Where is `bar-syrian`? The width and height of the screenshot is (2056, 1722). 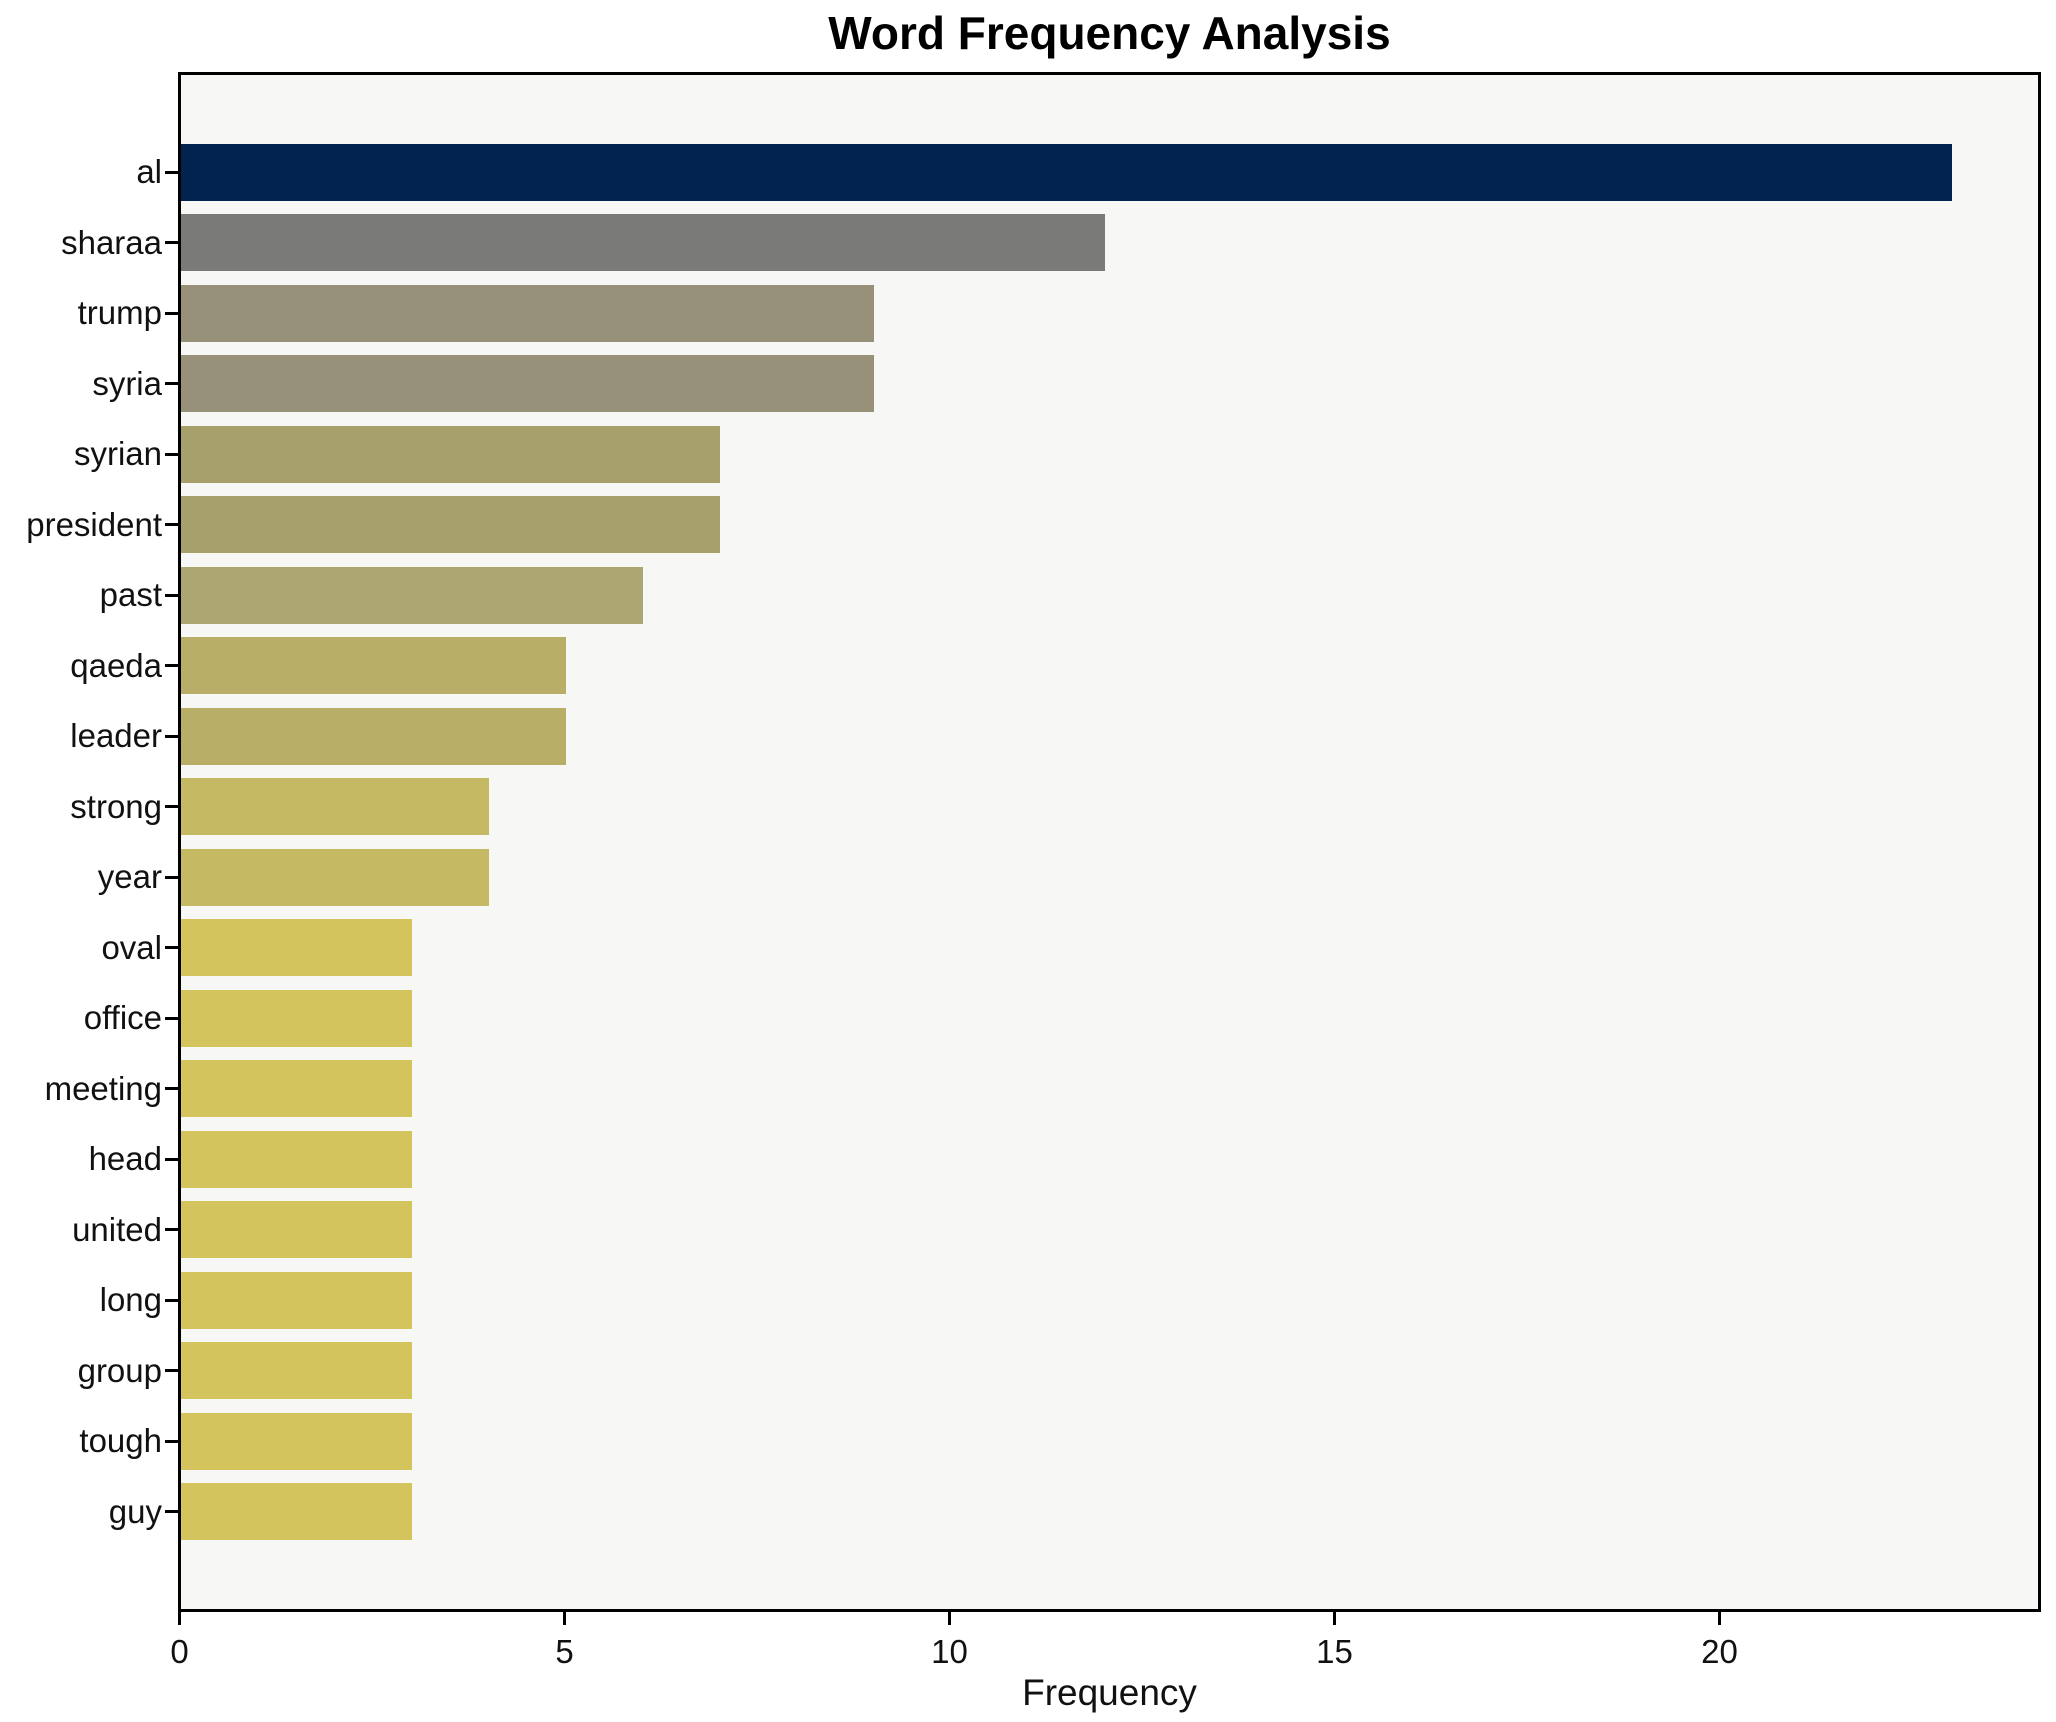
bar-syrian is located at coordinates (450, 454).